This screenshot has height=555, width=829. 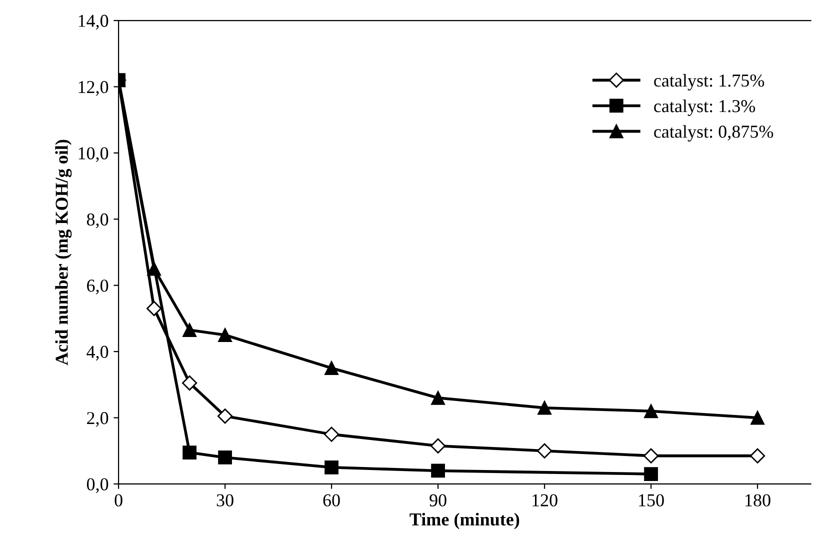 I want to click on y-tick-label: 8,0, so click(x=97, y=220).